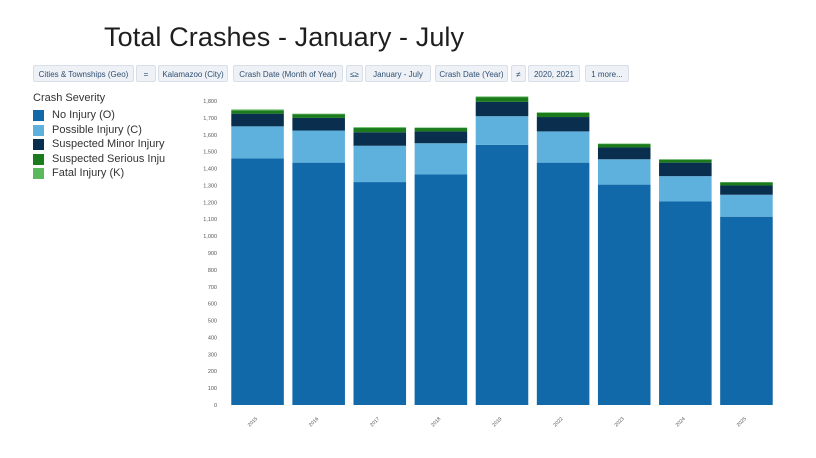 Image resolution: width=816 pixels, height=458 pixels. What do you see at coordinates (380, 164) in the screenshot?
I see `bar-segment-2017-possible-injury-c-` at bounding box center [380, 164].